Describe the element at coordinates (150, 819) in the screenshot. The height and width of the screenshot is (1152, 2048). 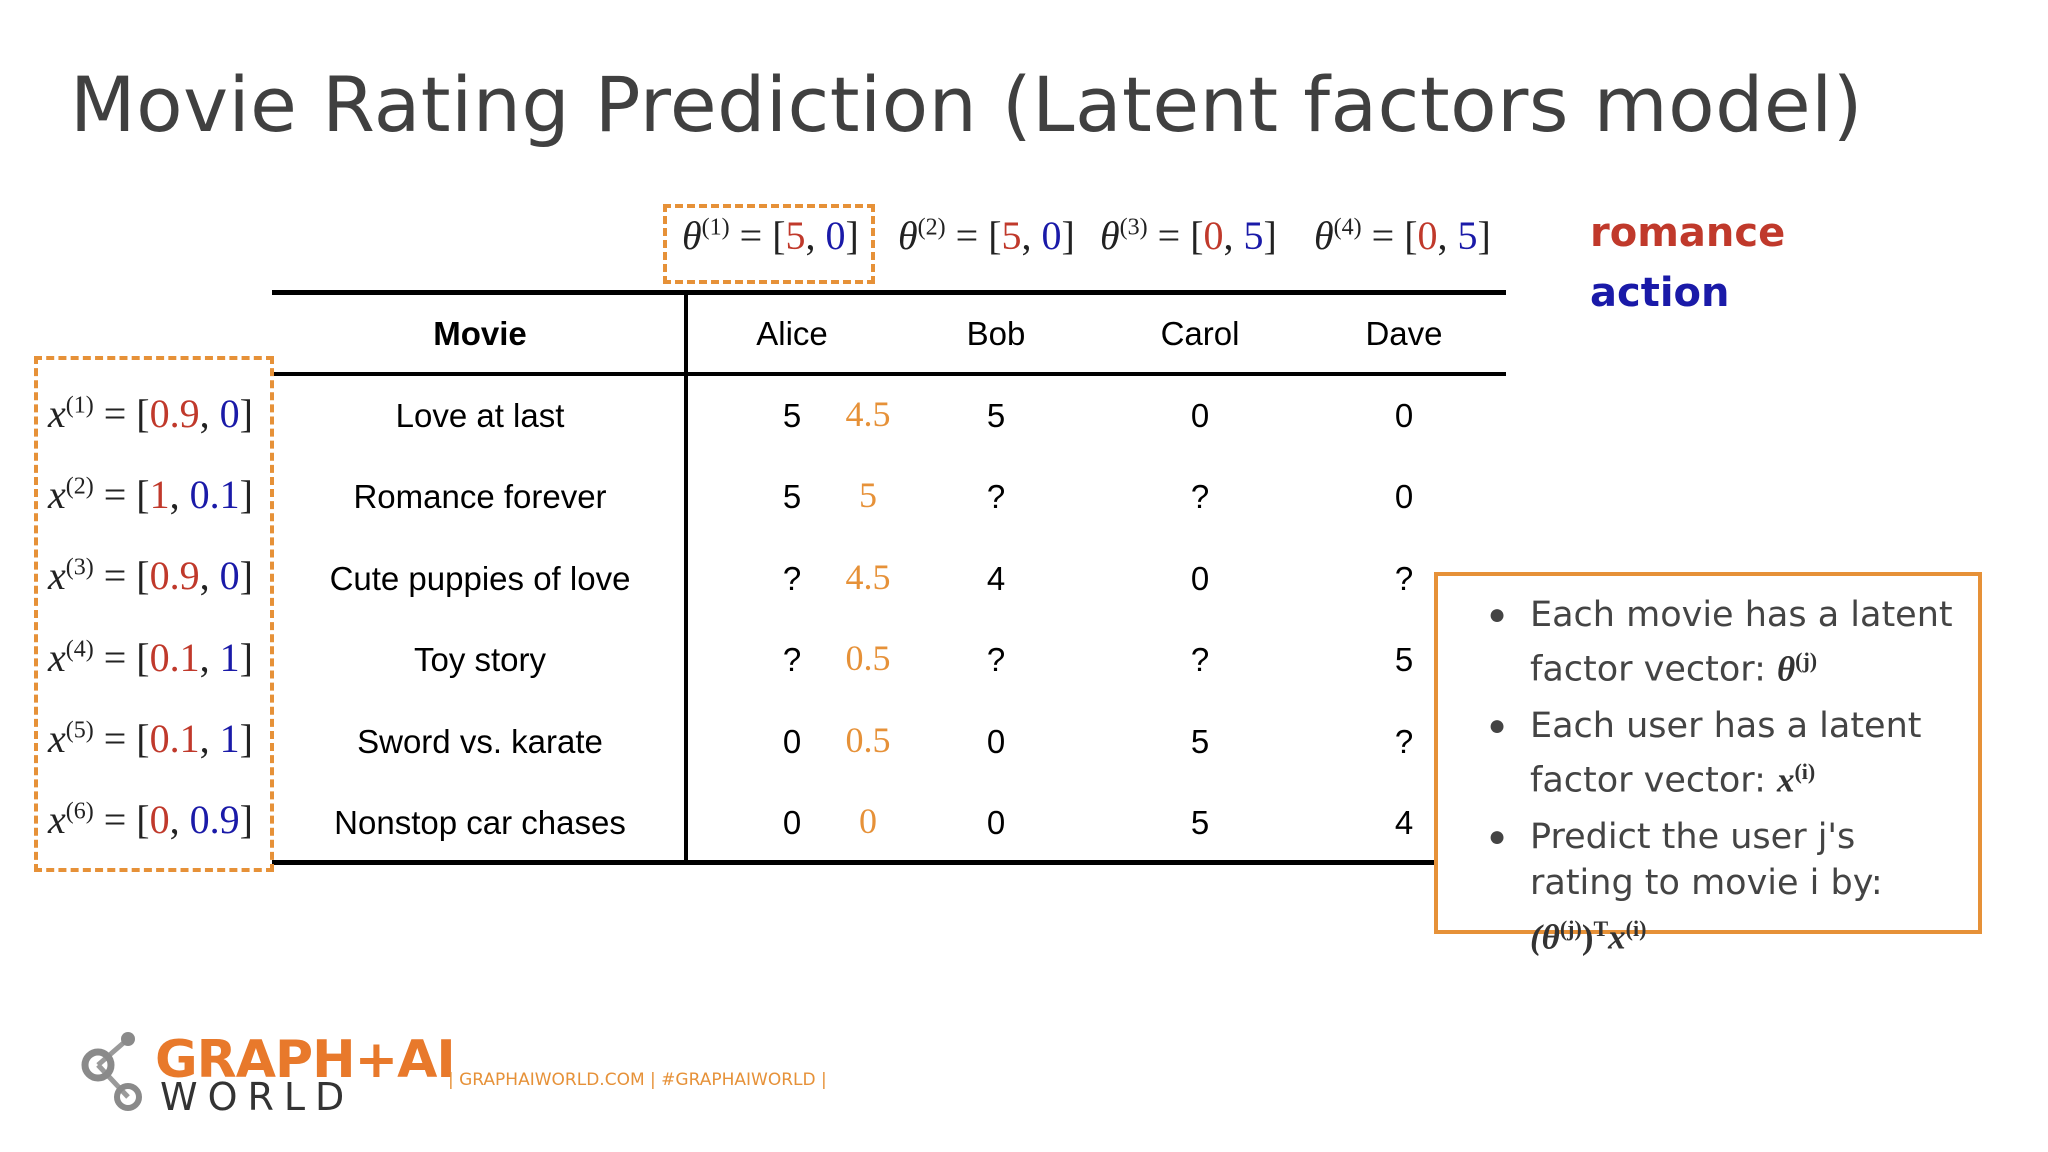
I see `x-vector-6: x(6) = [0, 0.9]` at that location.